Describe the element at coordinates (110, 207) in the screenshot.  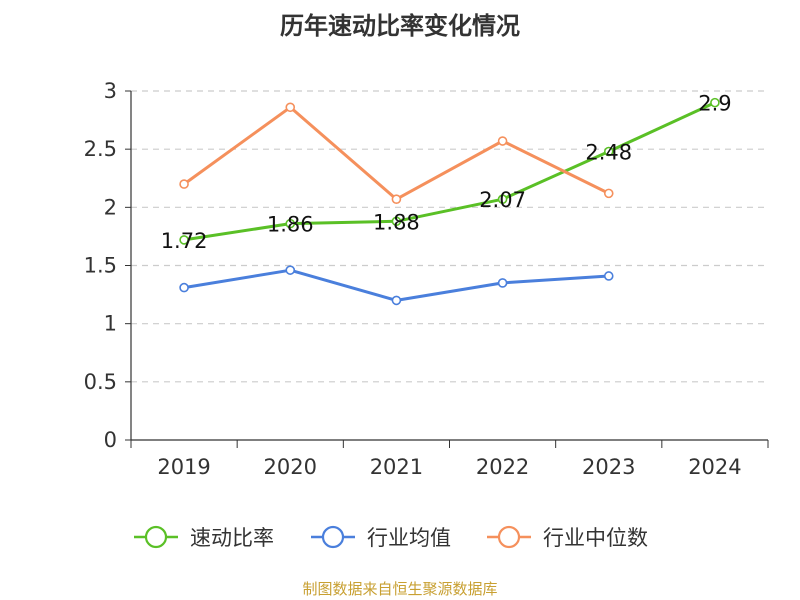
I see `y-tick-label: 2` at that location.